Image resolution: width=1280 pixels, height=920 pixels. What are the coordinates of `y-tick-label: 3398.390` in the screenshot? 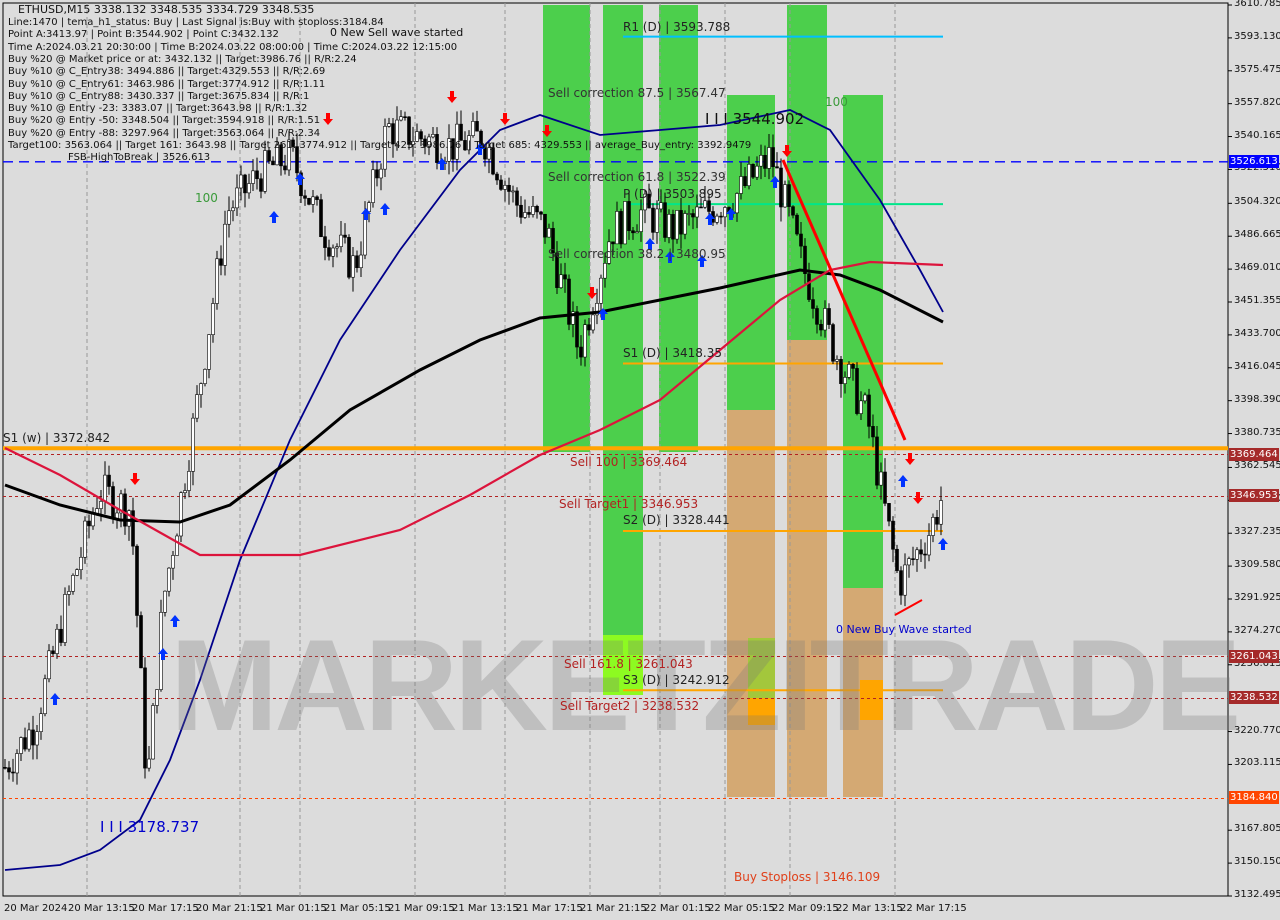 It's located at (1257, 399).